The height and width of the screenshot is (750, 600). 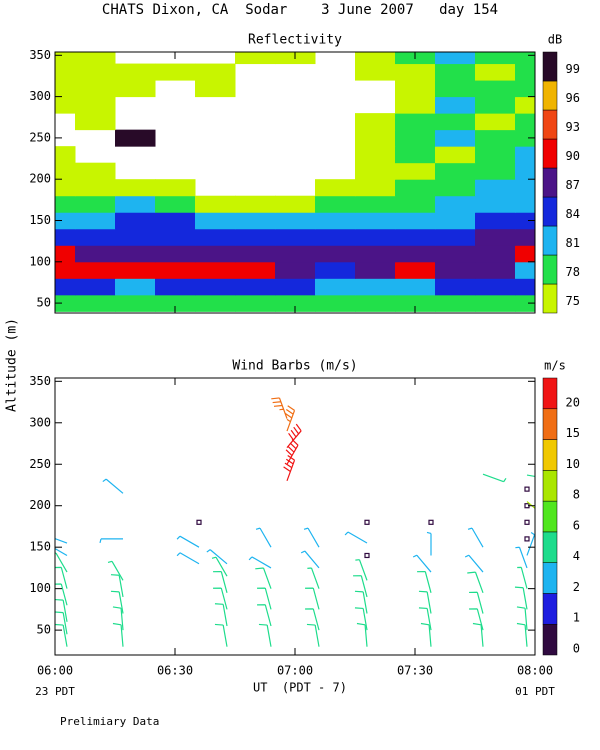 What do you see at coordinates (535, 691) in the screenshot?
I see `x-end-label: 01 PDT` at bounding box center [535, 691].